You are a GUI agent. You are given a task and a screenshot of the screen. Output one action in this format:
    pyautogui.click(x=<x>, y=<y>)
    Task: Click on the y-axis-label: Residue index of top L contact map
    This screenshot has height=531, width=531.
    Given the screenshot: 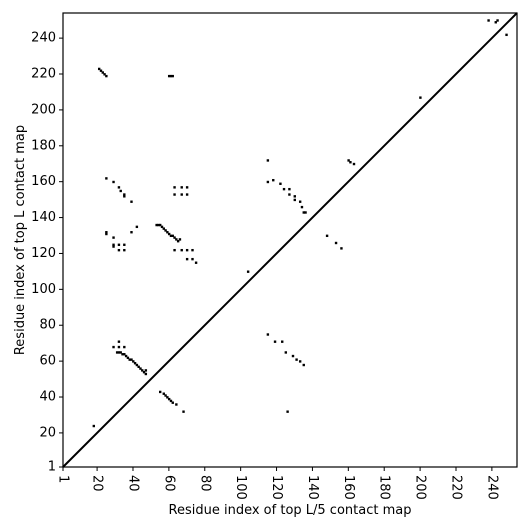 What is the action you would take?
    pyautogui.click(x=20, y=240)
    